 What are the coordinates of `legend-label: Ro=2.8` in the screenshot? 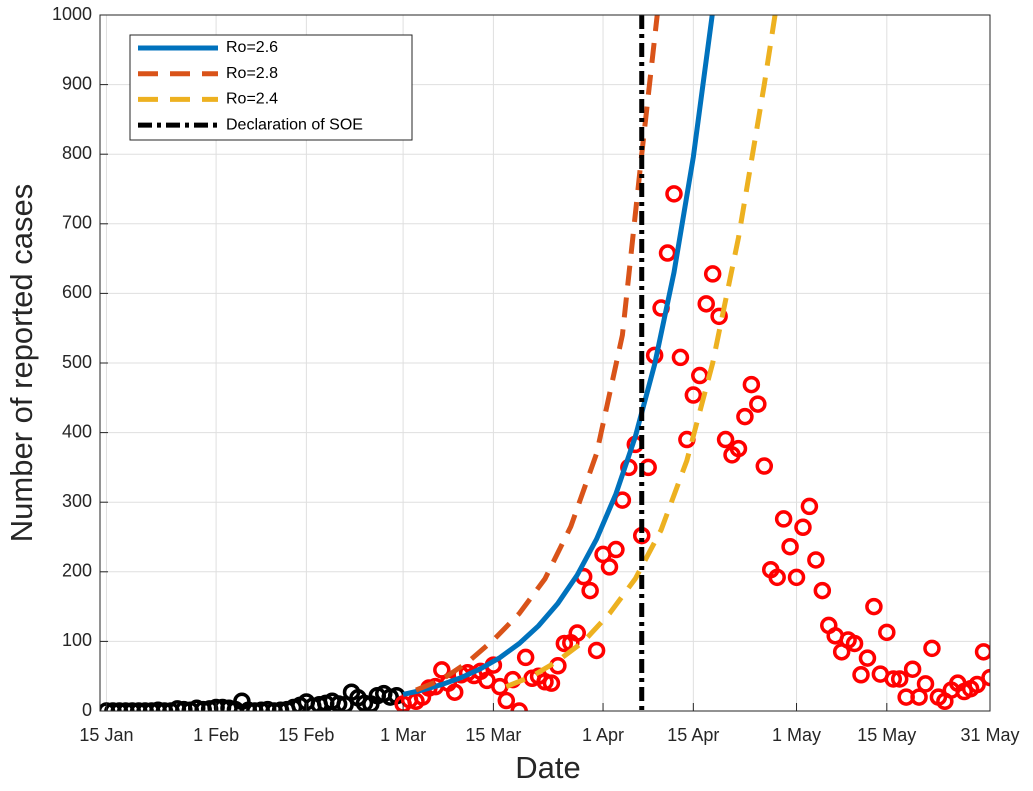 It's located at (252, 73).